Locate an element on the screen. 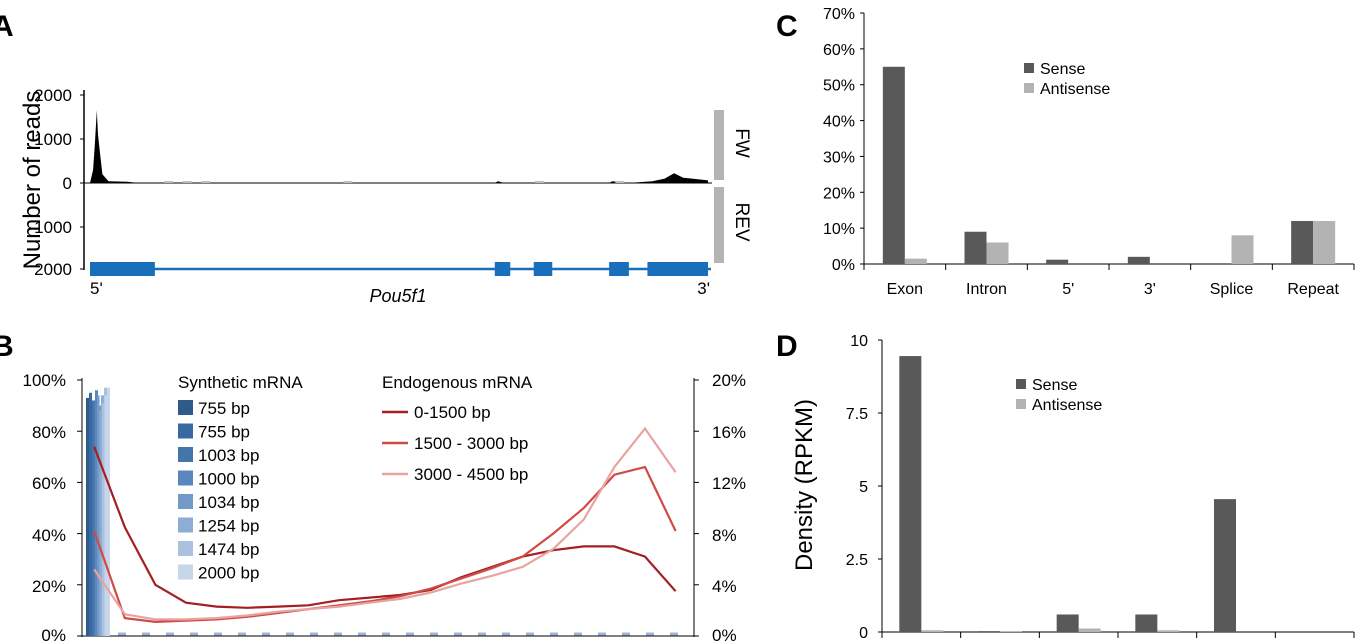 The height and width of the screenshot is (641, 1358). d-ytick: 0 is located at coordinates (863, 633).